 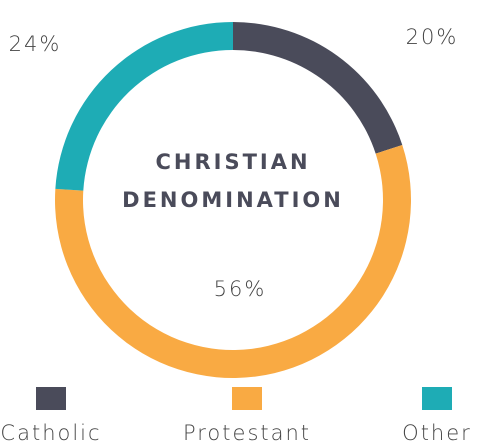 I want to click on legend-label: Catholic, so click(x=50, y=432).